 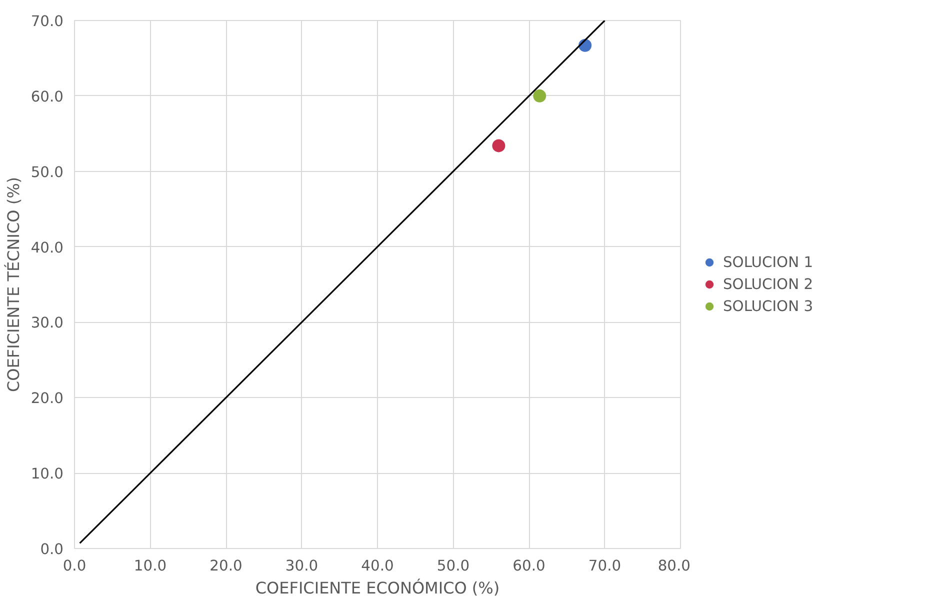 I want to click on legend-label: SOLUCION 2, so click(x=768, y=284).